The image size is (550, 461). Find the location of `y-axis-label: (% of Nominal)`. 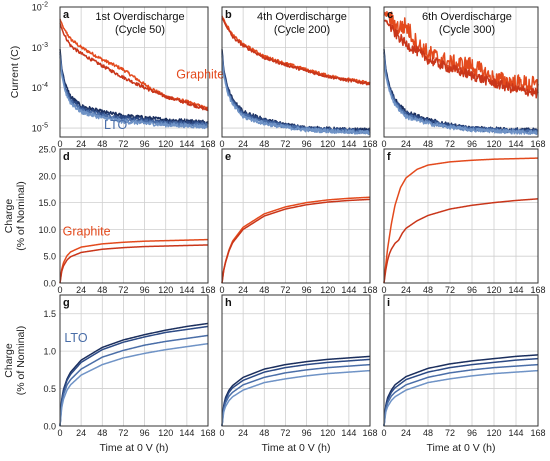

y-axis-label: (% of Nominal) is located at coordinates (21, 360).